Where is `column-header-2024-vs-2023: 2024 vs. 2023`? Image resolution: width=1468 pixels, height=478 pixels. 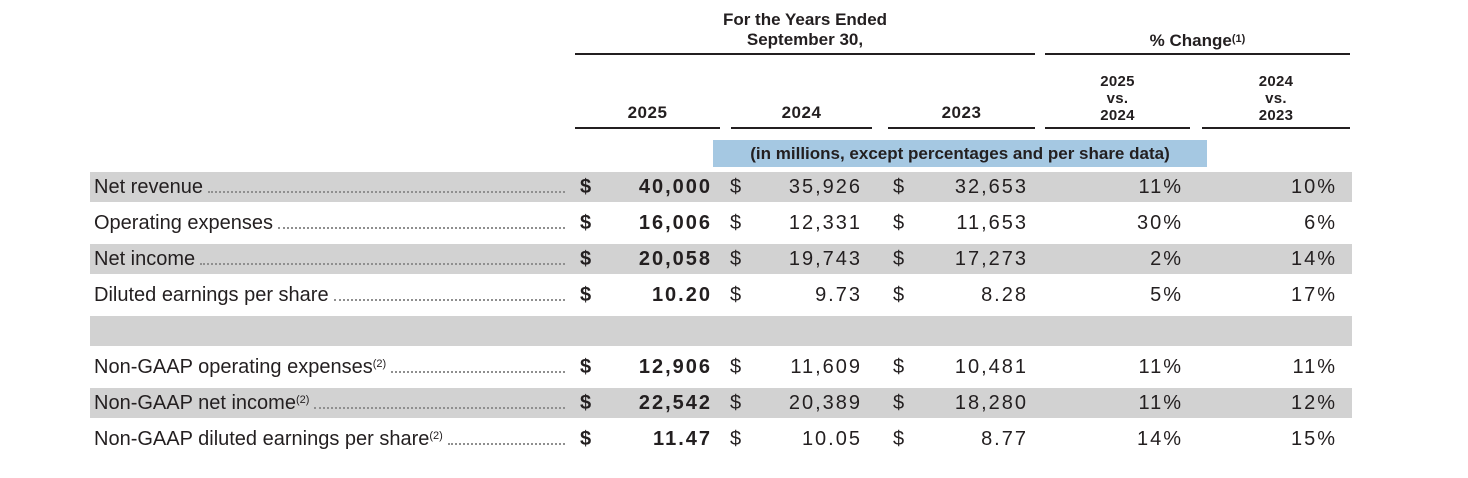
column-header-2024-vs-2023: 2024 vs. 2023 is located at coordinates (1276, 97).